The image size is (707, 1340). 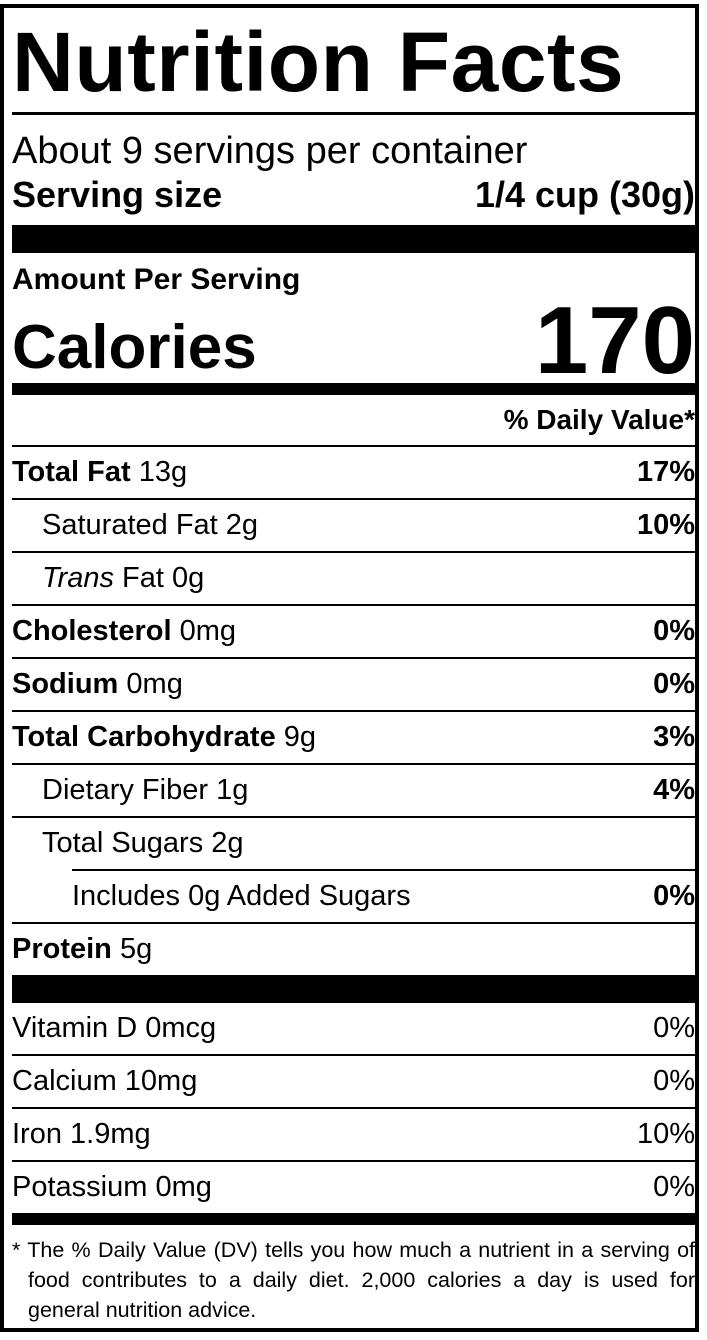 I want to click on nutrient-name: Cholesterol, so click(x=92, y=631).